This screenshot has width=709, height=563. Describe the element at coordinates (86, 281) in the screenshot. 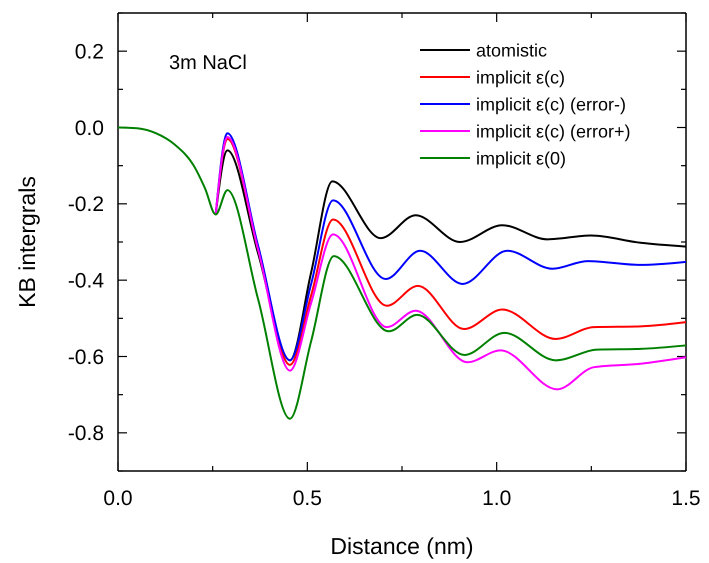

I see `y-tick-label: -0.4` at that location.